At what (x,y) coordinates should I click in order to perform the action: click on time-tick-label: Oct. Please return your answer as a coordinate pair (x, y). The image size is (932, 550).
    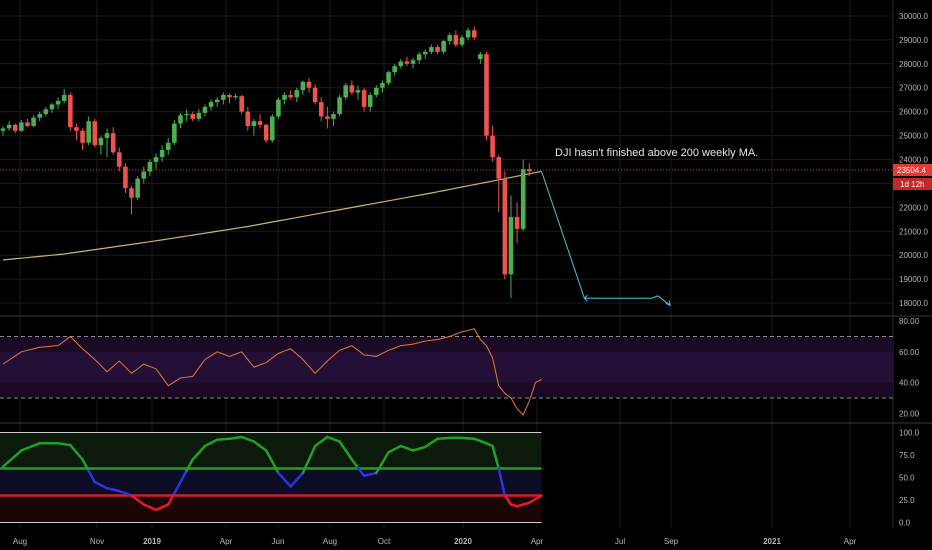
    Looking at the image, I should click on (384, 541).